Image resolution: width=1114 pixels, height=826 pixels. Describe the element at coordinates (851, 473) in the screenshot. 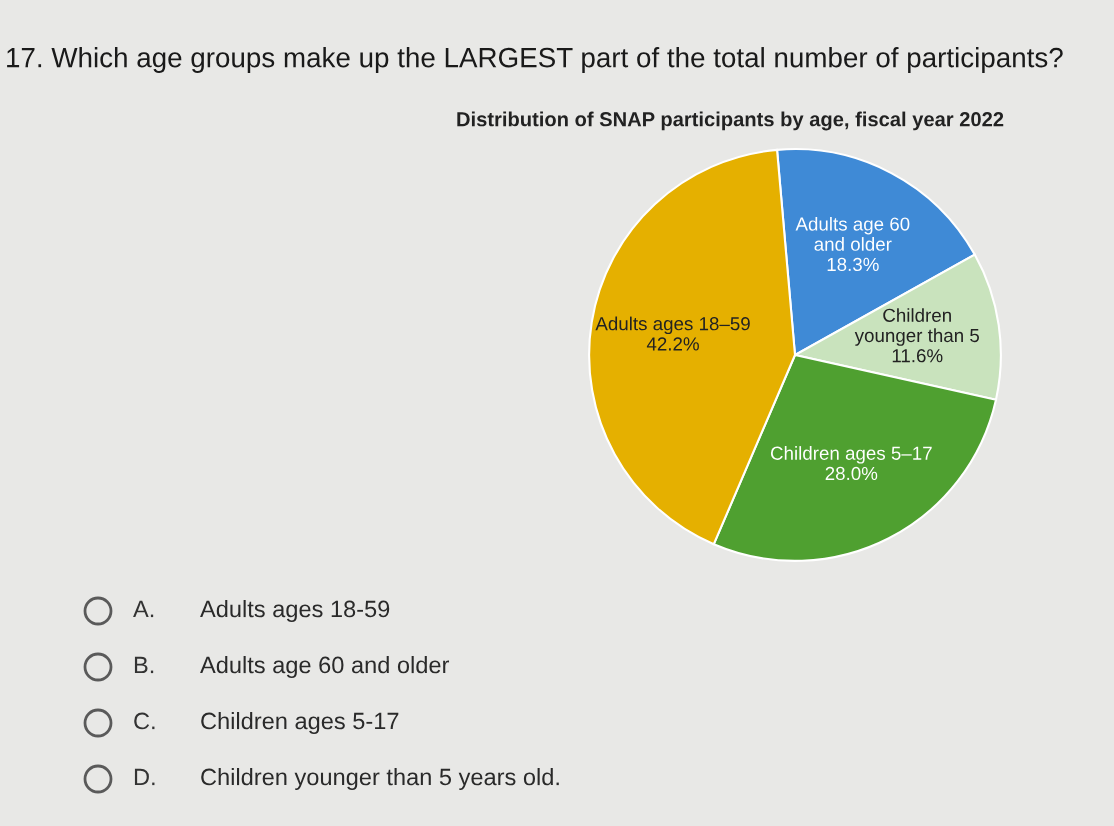

I see `data-label: 28.0%` at that location.